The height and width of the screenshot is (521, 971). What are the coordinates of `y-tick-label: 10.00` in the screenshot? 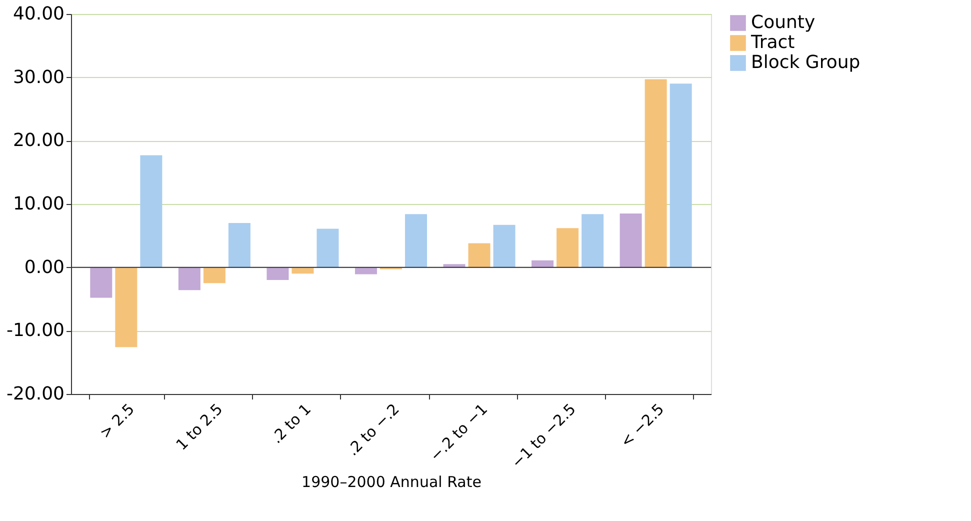 It's located at (38, 204).